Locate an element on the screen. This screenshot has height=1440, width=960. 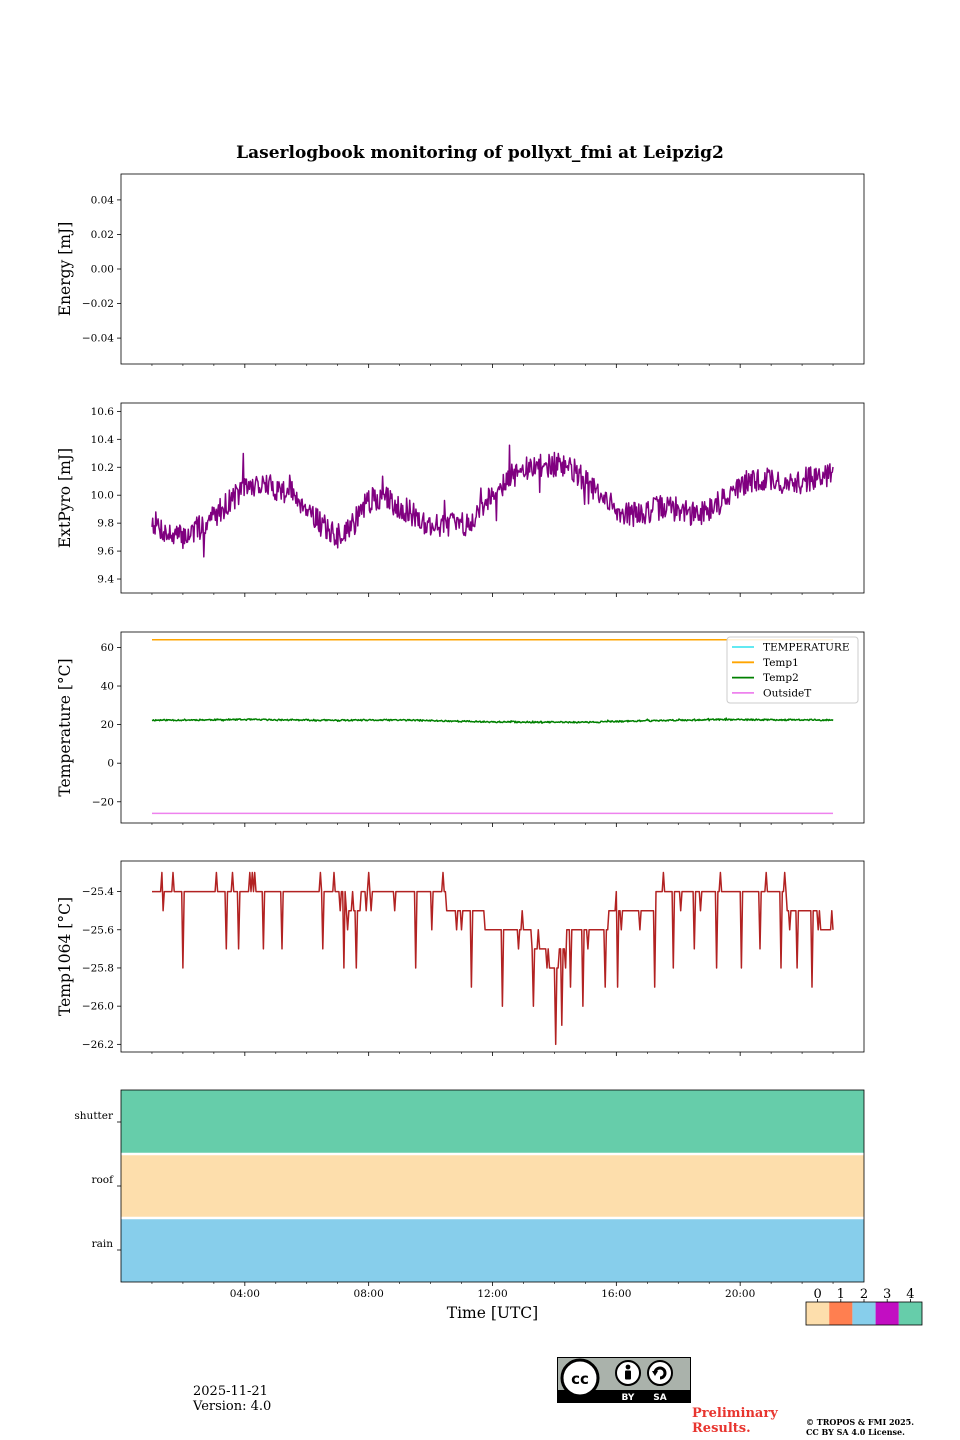
y-tick-label: 10.0 is located at coordinates (102, 496).